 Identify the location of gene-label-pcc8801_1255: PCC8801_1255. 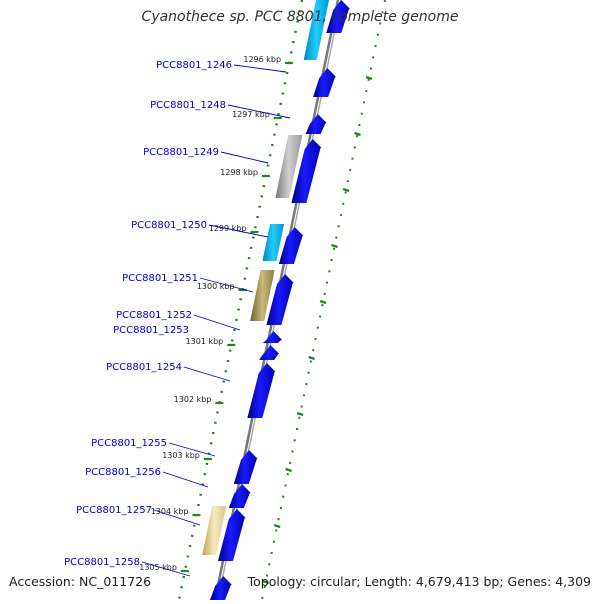
(129, 443).